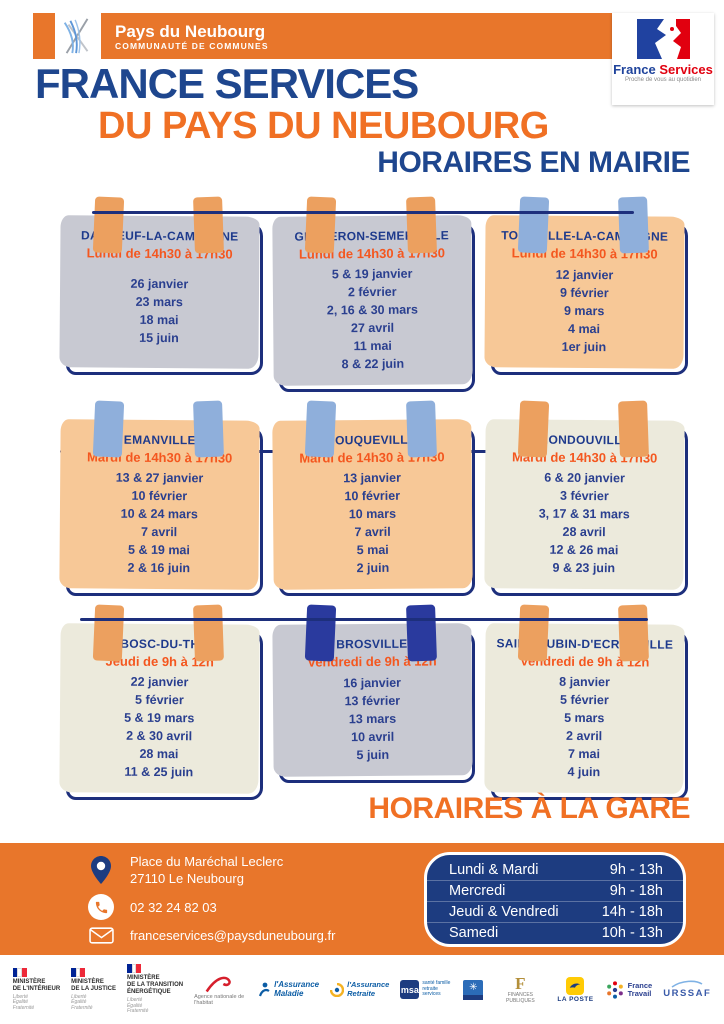  I want to click on date-line: 11 mai, so click(372, 346).